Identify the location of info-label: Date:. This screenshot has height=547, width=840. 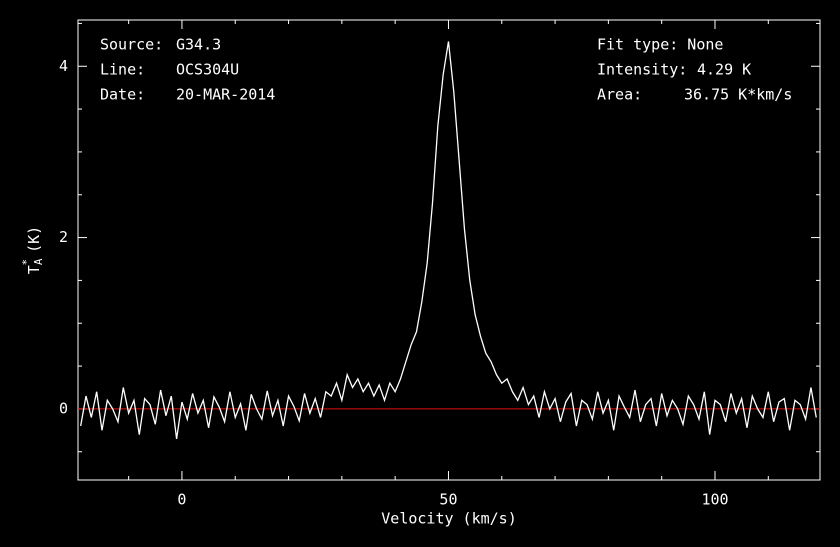
(122, 95).